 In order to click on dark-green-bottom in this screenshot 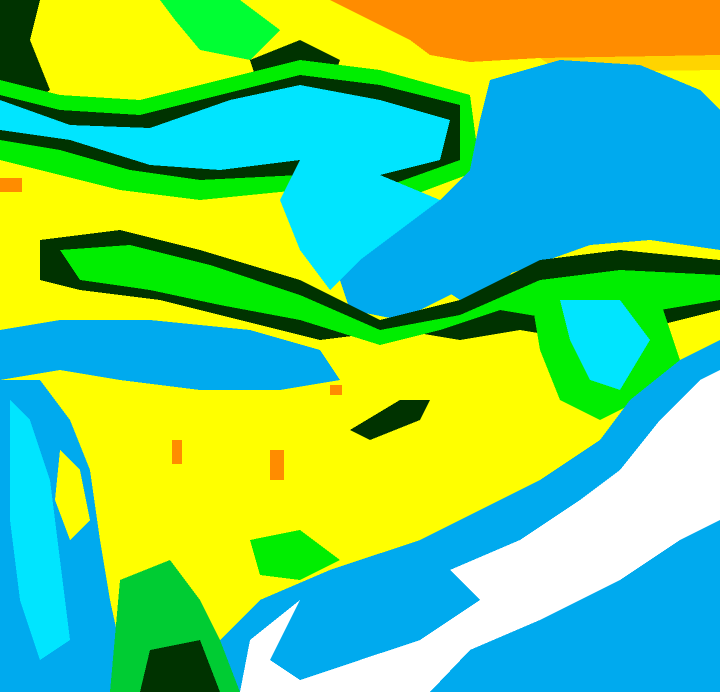, I will do `click(180, 666)`.